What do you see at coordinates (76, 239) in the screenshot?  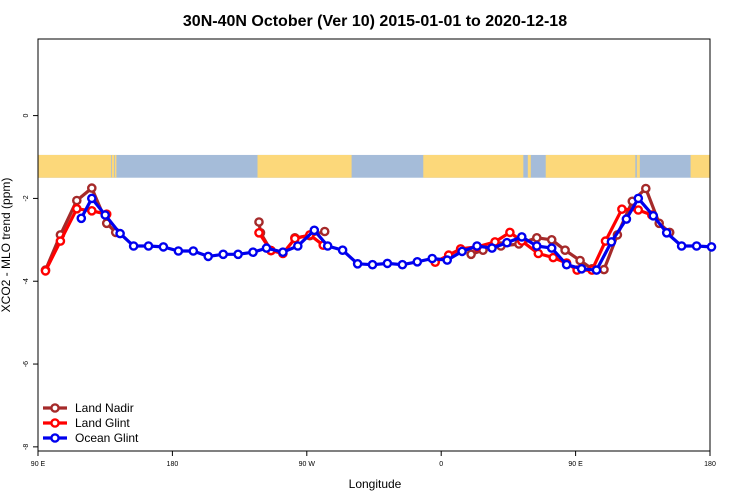 I see `series-line-land-glint` at bounding box center [76, 239].